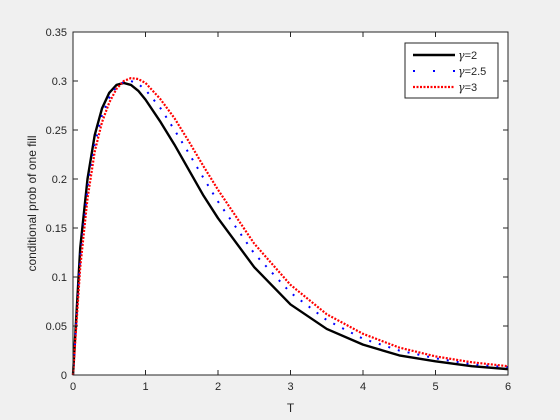 This screenshot has width=560, height=420. I want to click on x-tick-label: 3, so click(290, 387).